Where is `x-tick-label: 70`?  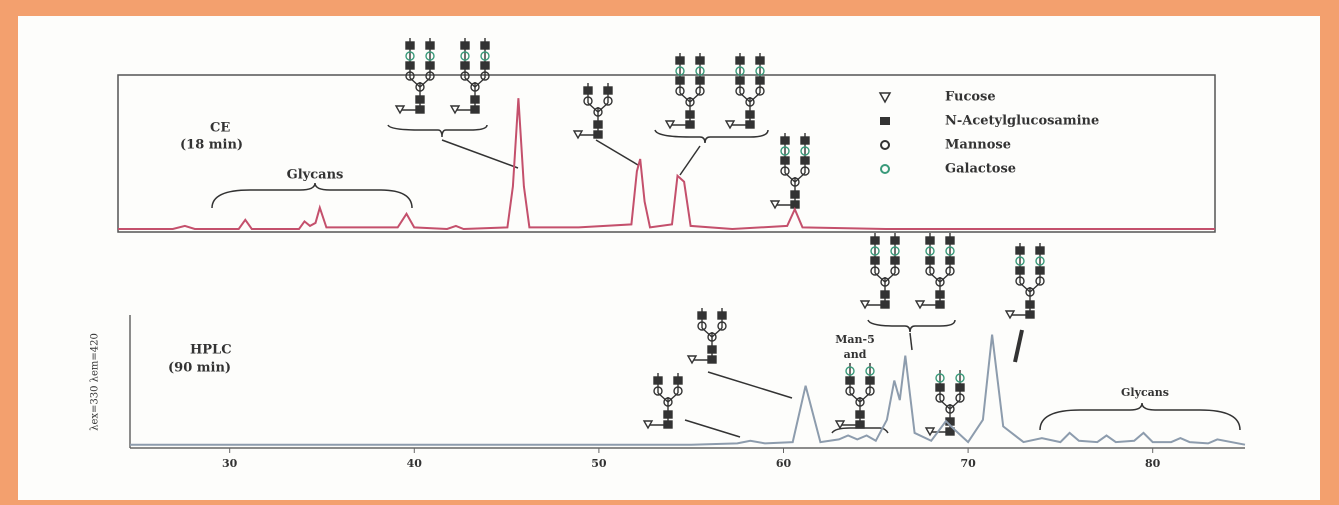
x-tick-label: 70 is located at coordinates (968, 463).